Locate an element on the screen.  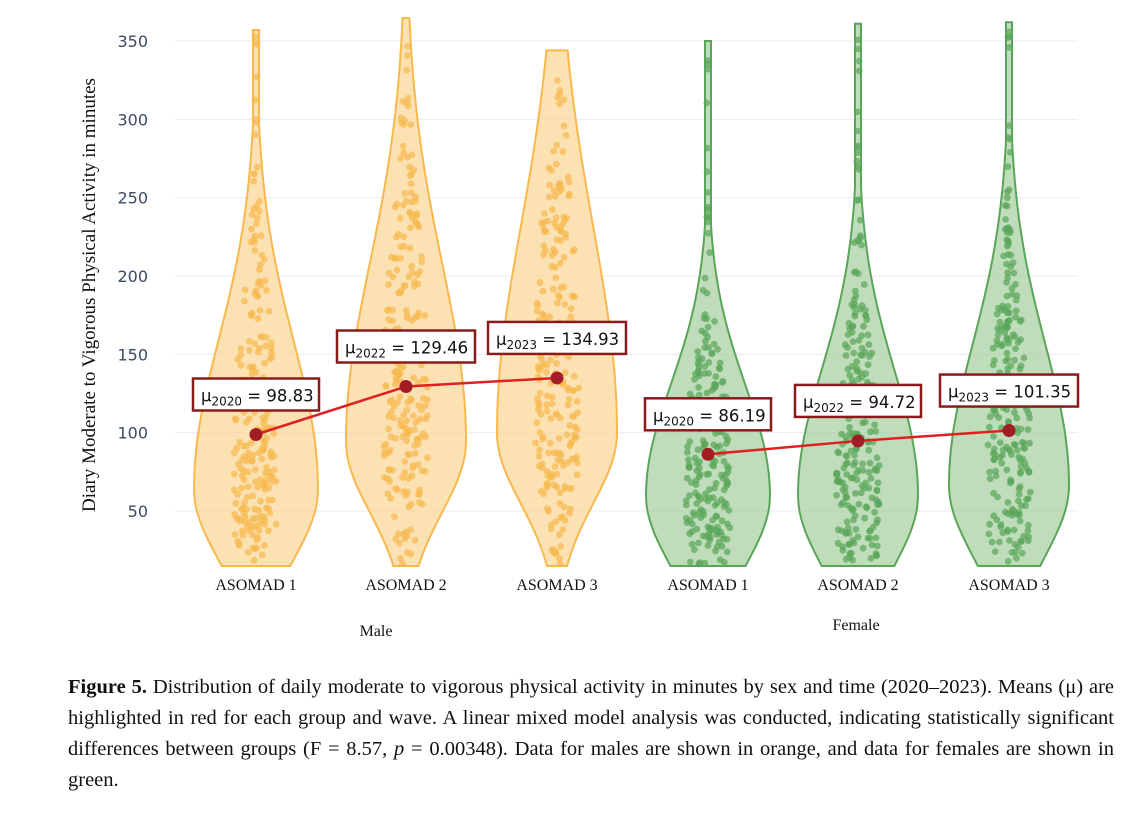
x-tick-male-2: ASOMAD 2 is located at coordinates (405, 585).